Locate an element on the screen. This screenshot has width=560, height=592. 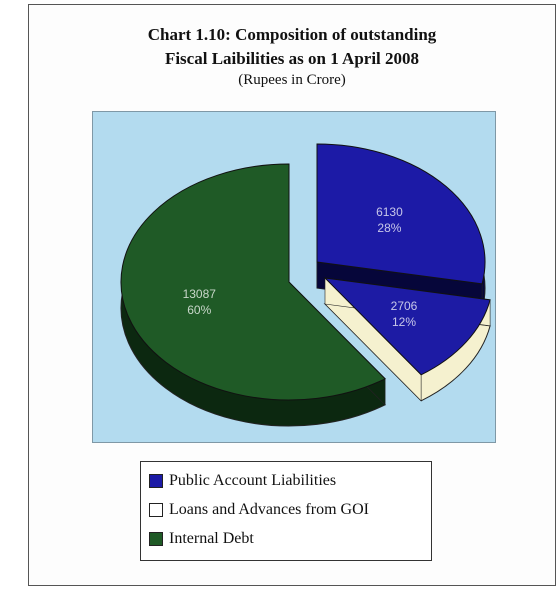
data-label-percent: 60% is located at coordinates (199, 310).